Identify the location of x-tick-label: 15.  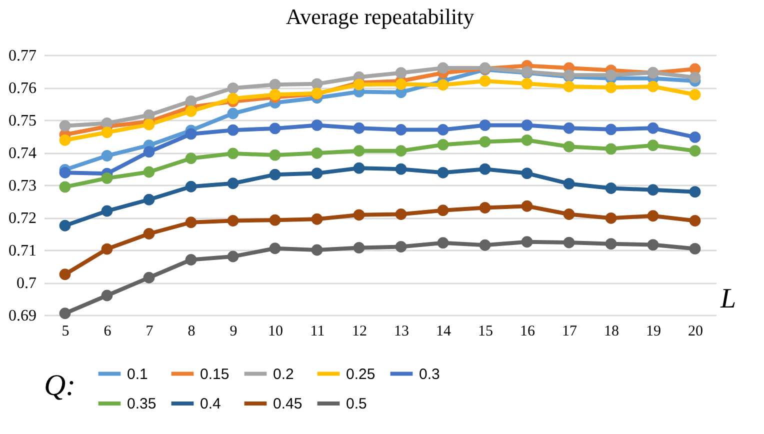
(485, 332).